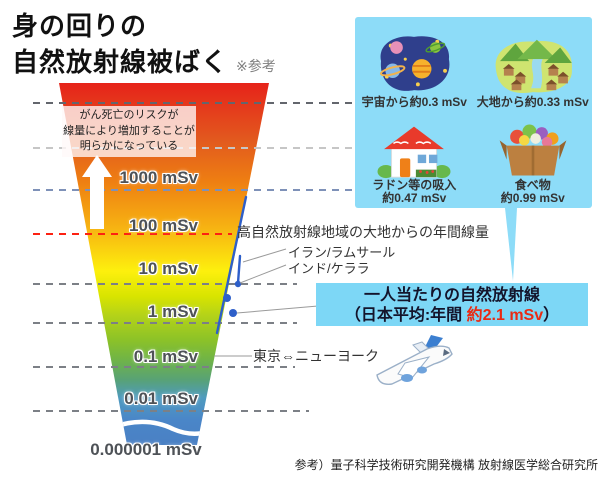 Image resolution: width=600 pixels, height=480 pixels. What do you see at coordinates (532, 102) in the screenshot?
I see `source-label-land: 大地から約0.33 mSv` at bounding box center [532, 102].